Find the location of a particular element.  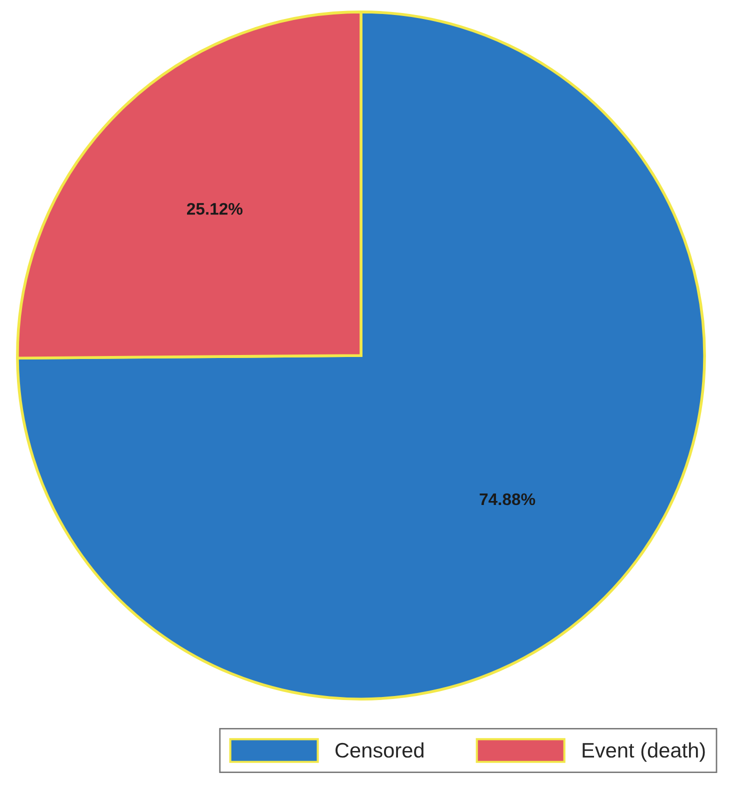

data-label: 25.12% is located at coordinates (215, 208).